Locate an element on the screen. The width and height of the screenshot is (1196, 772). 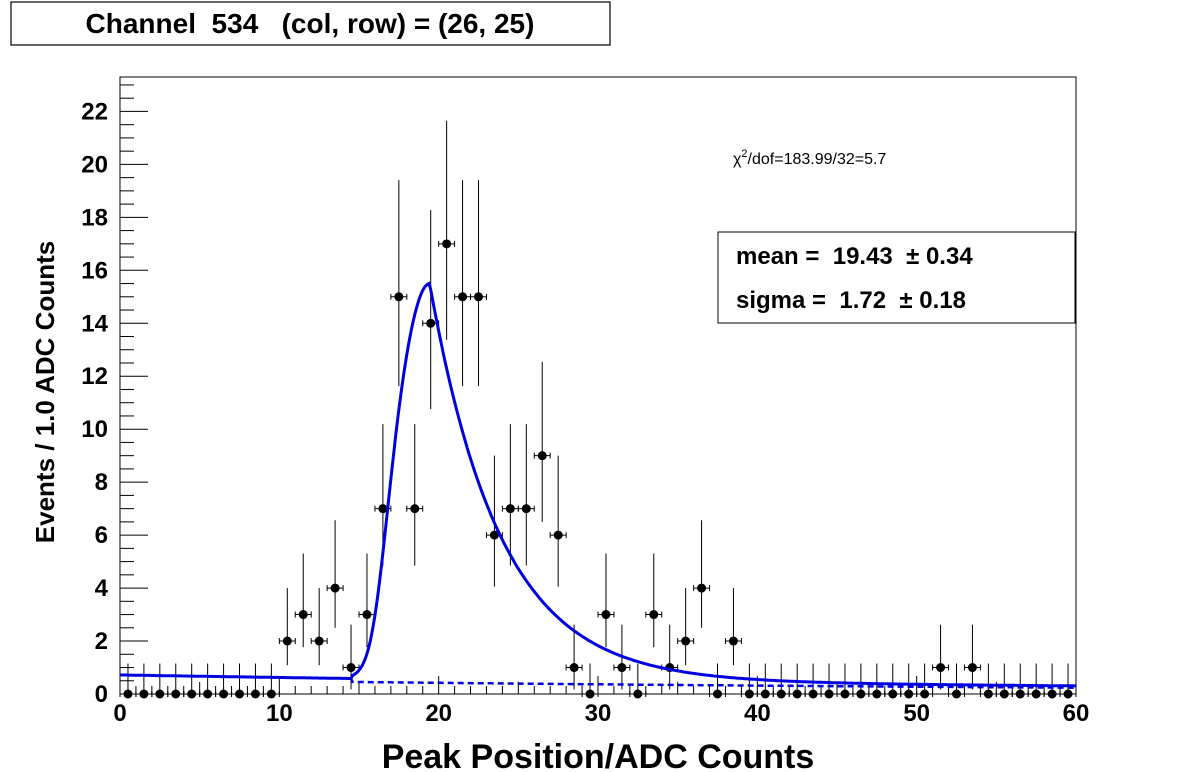
y-tick-label: 16 is located at coordinates (94, 270).